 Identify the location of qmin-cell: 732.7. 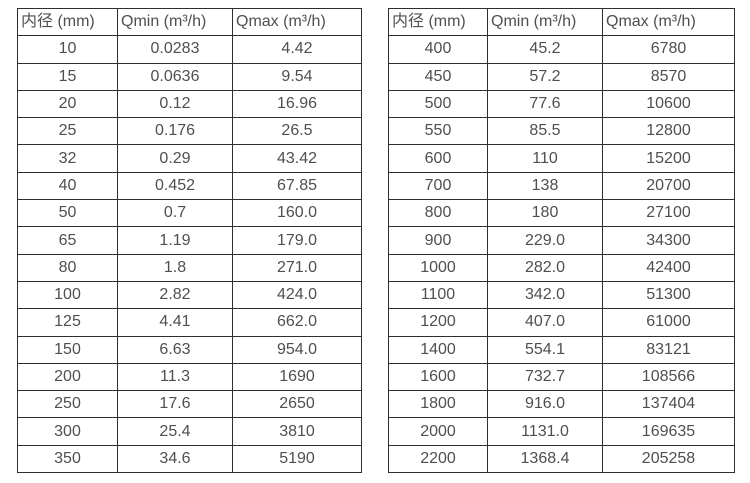
(545, 377).